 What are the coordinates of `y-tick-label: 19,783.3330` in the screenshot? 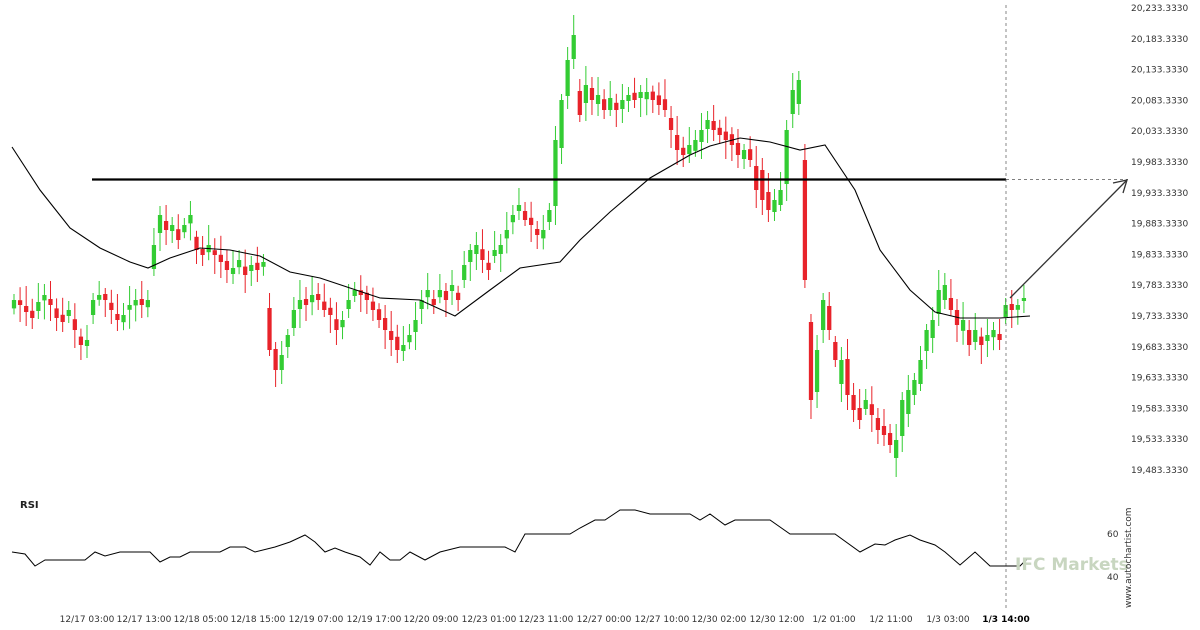 It's located at (1160, 286).